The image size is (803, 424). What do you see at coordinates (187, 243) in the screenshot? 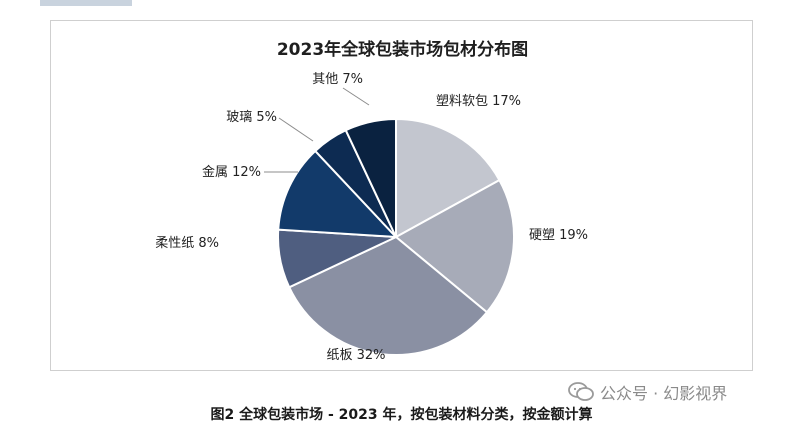
I see `slice-label: 柔性纸 8%` at bounding box center [187, 243].